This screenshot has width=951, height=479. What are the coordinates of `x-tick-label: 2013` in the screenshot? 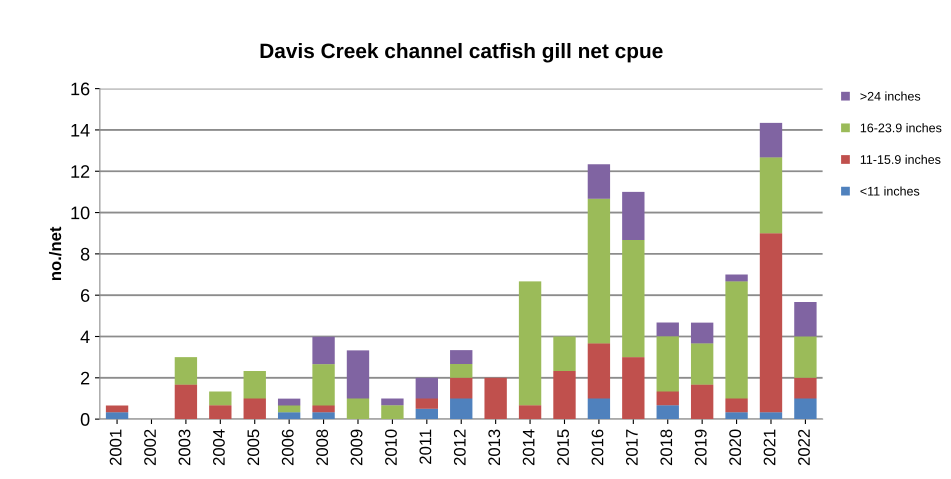 It's located at (494, 448).